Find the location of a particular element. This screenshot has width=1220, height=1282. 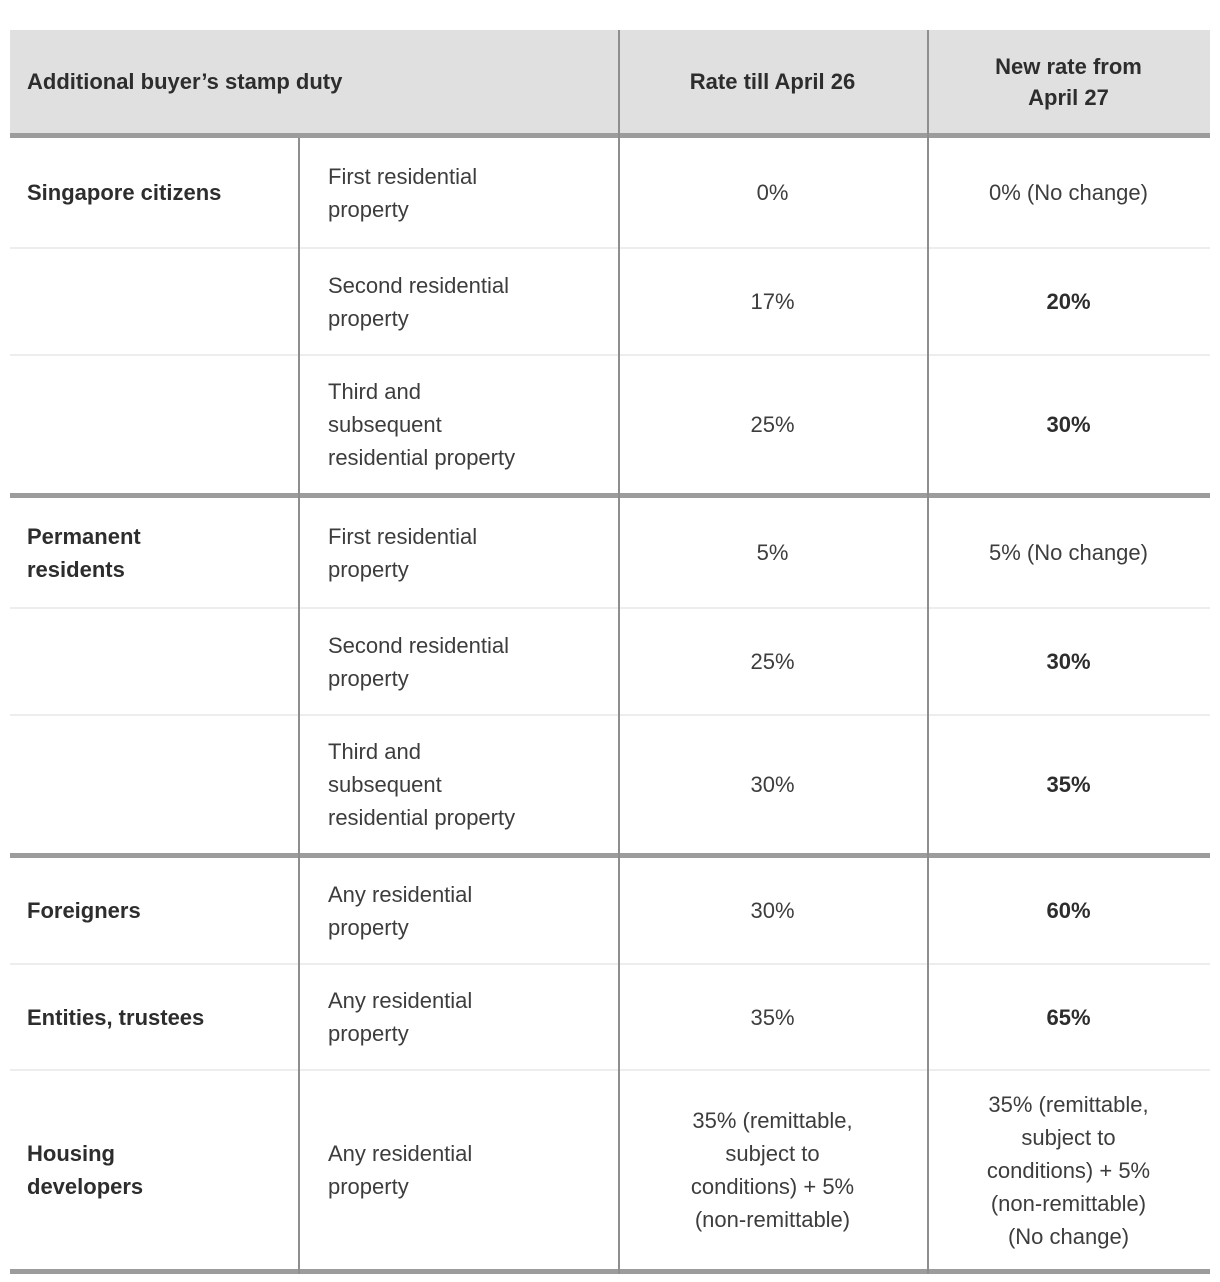

old-rate-cell: 5% is located at coordinates (772, 552).